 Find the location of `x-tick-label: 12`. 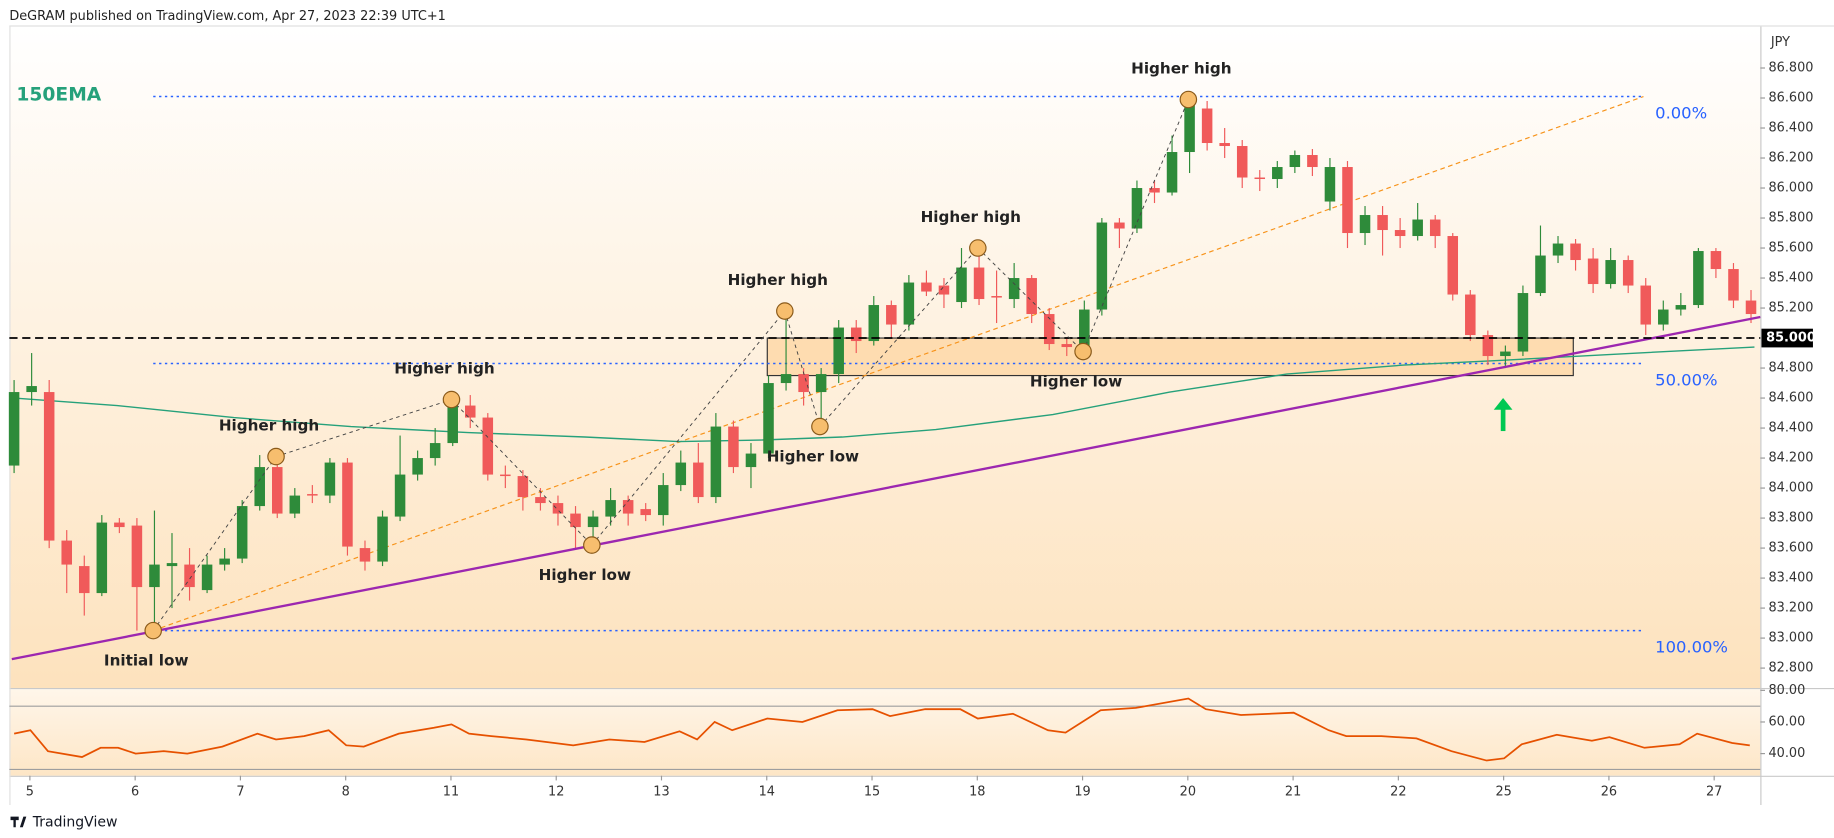

x-tick-label: 12 is located at coordinates (556, 792).